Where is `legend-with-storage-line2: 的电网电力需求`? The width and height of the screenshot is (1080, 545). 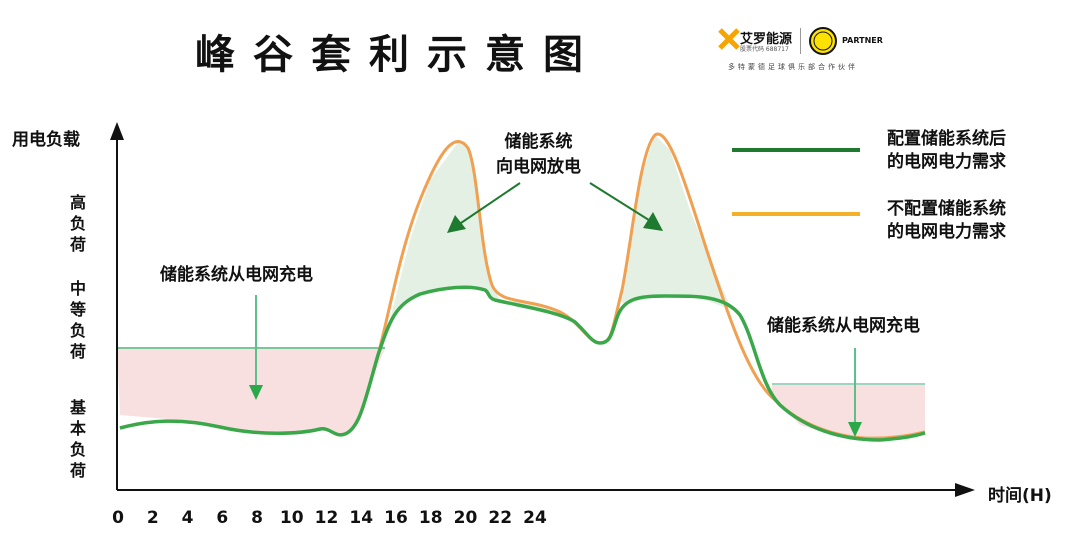
legend-with-storage-line2: 的电网电力需求 is located at coordinates (946, 162).